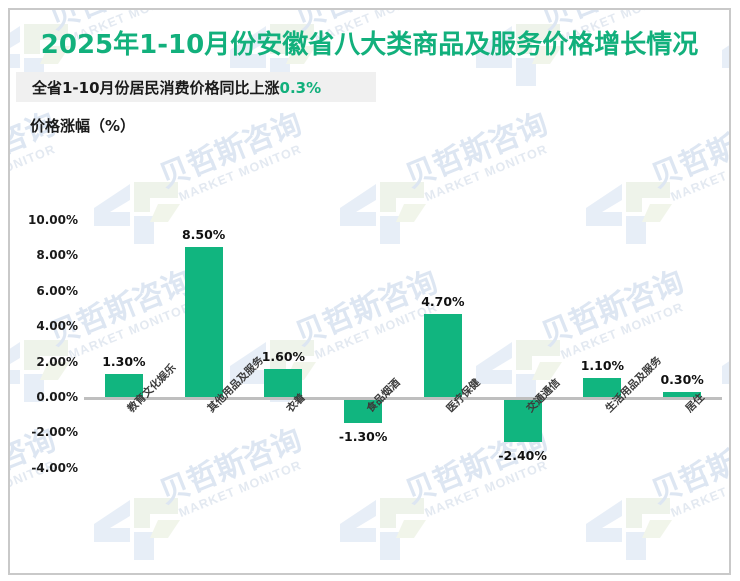  I want to click on bar-group: 1.10% 生活用品及服务, so click(614, 361).